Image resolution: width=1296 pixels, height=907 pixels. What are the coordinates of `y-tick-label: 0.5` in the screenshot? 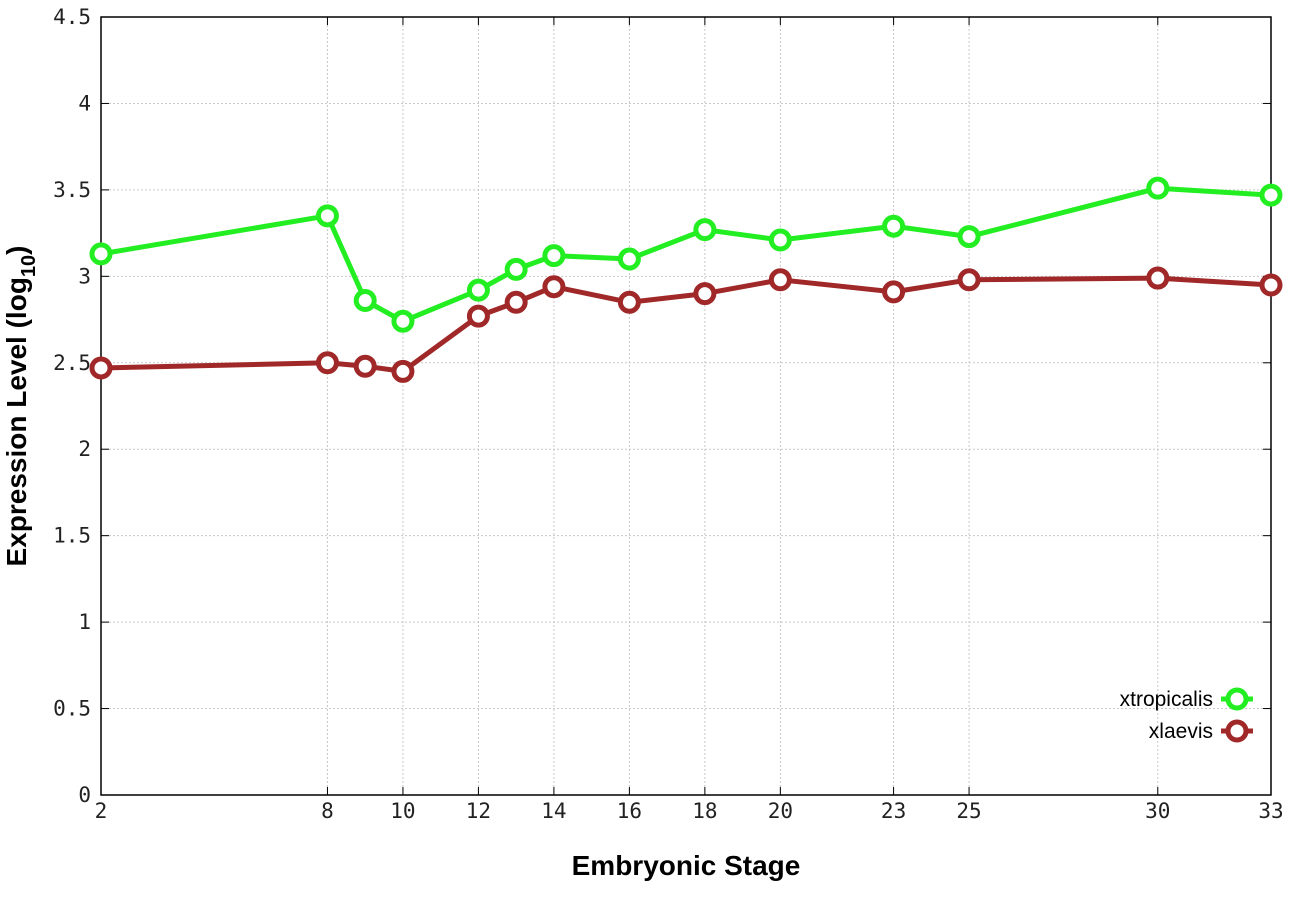 It's located at (72, 709).